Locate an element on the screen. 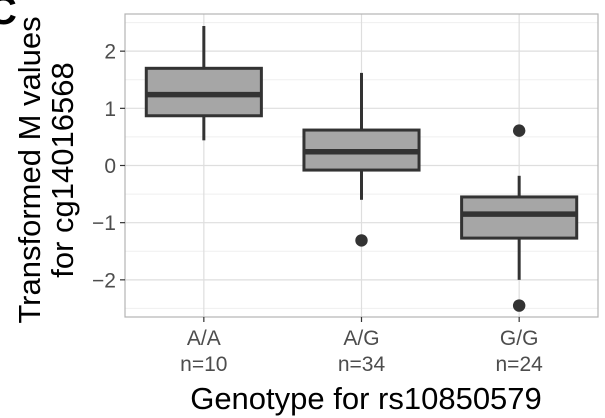 The height and width of the screenshot is (418, 605). x-tick-label: G/G is located at coordinates (519, 338).